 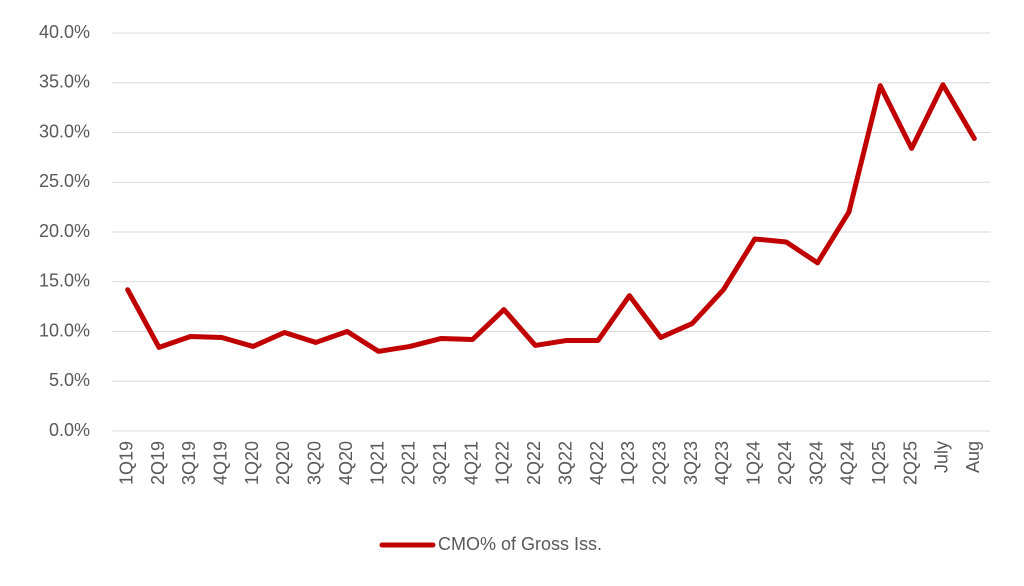 What do you see at coordinates (910, 463) in the screenshot?
I see `x-tick-label: 2Q25` at bounding box center [910, 463].